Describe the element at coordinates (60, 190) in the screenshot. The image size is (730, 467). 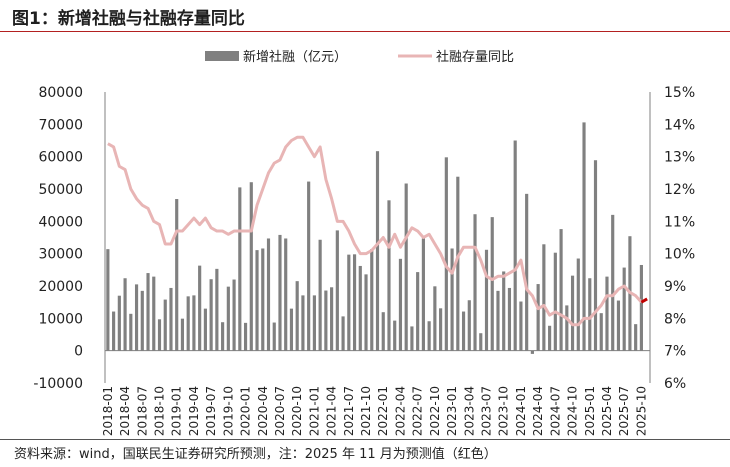
I see `left-tick-label: 50000` at that location.